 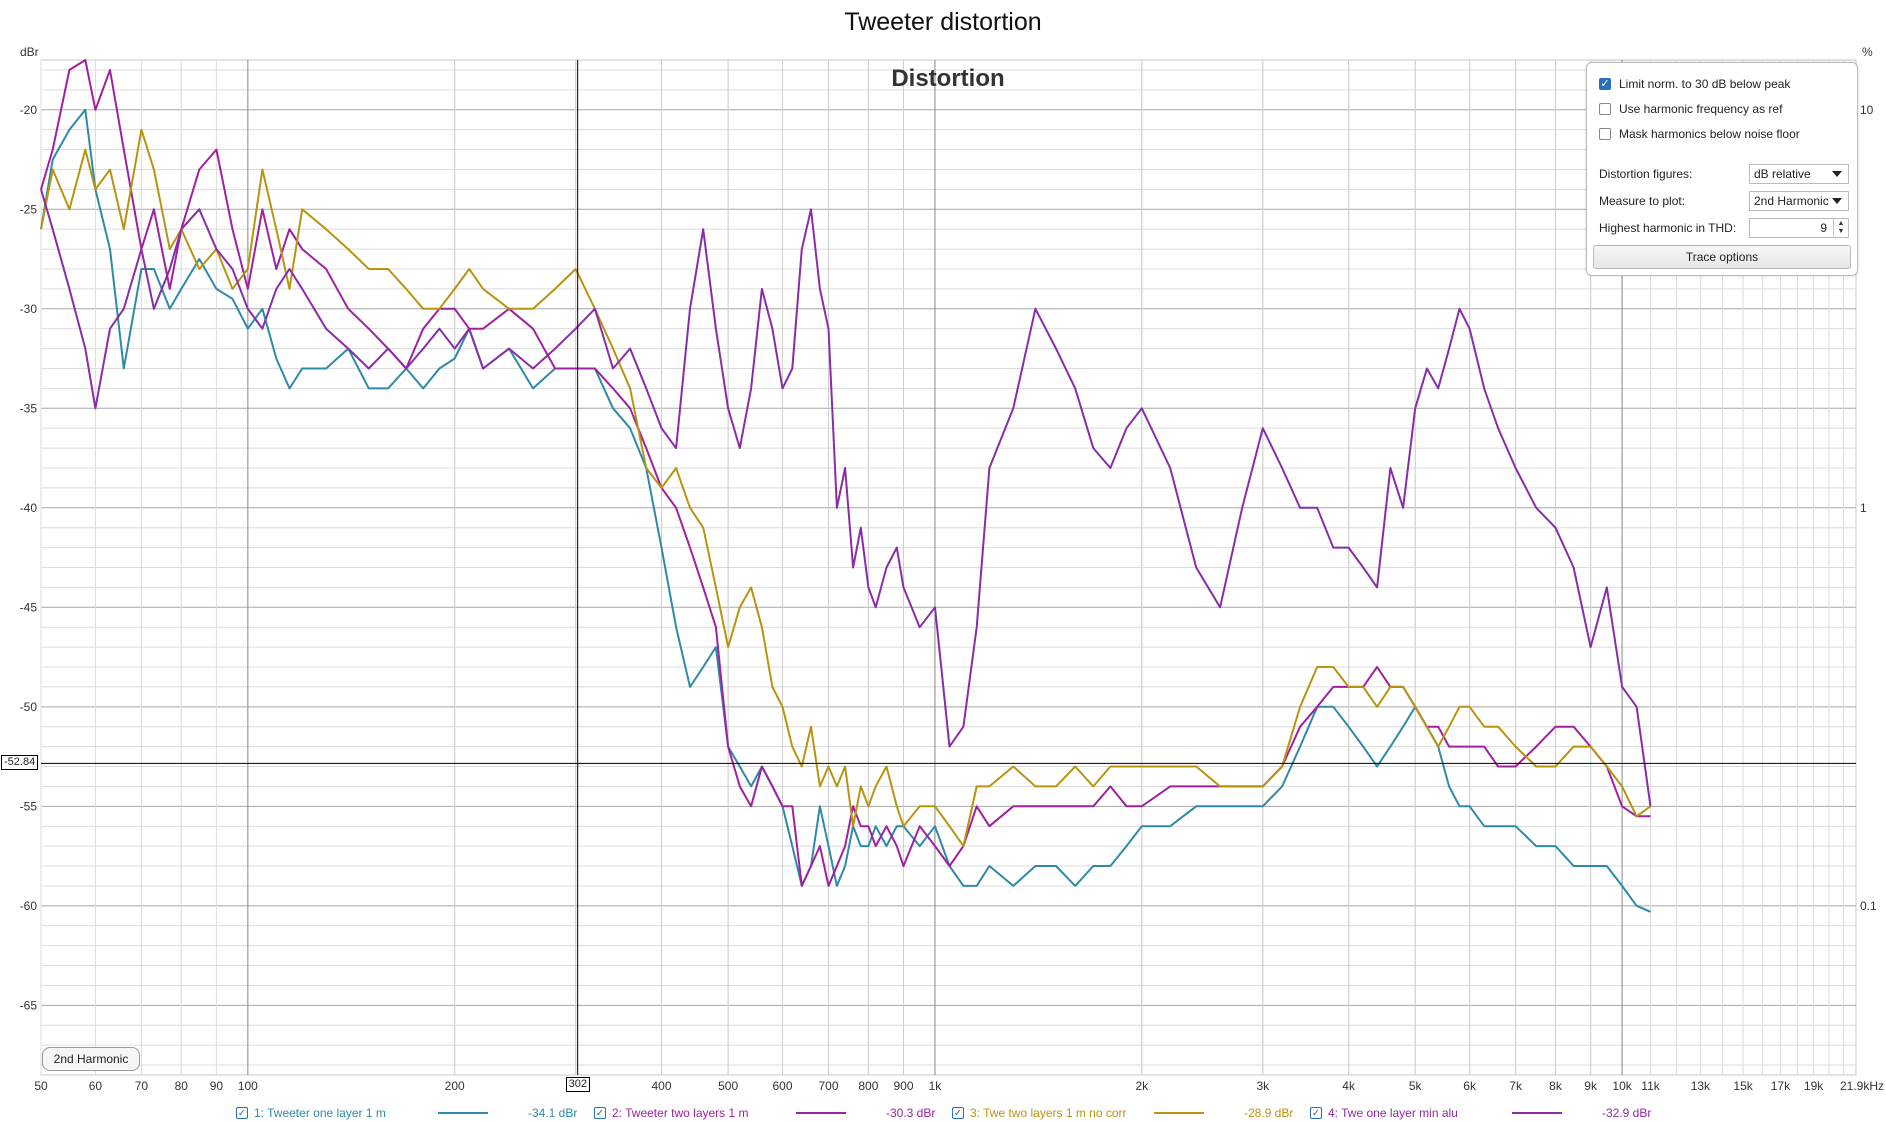 I want to click on legend-value-4: -32.9 dBr, so click(x=1627, y=1113).